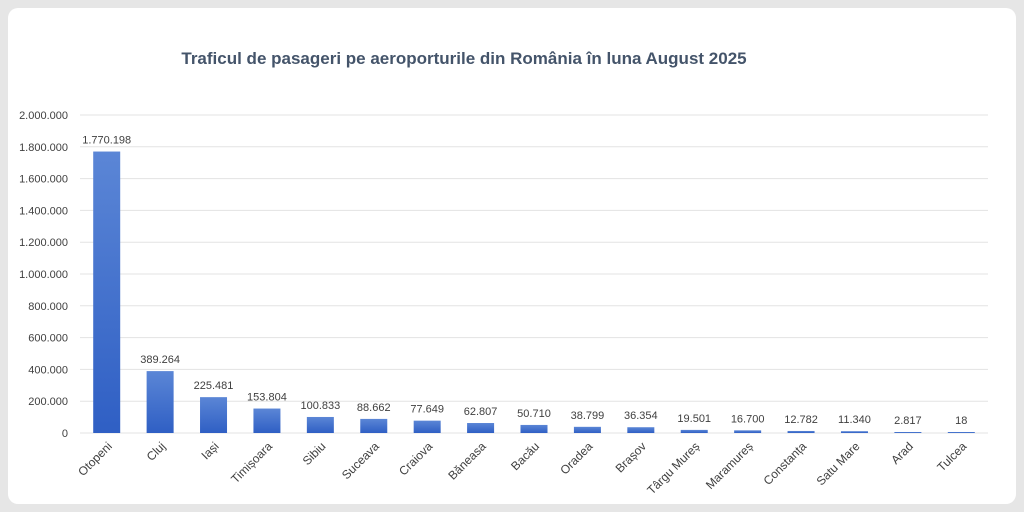 Image resolution: width=1024 pixels, height=512 pixels. Describe the element at coordinates (534, 414) in the screenshot. I see `data-label: 50.710` at that location.